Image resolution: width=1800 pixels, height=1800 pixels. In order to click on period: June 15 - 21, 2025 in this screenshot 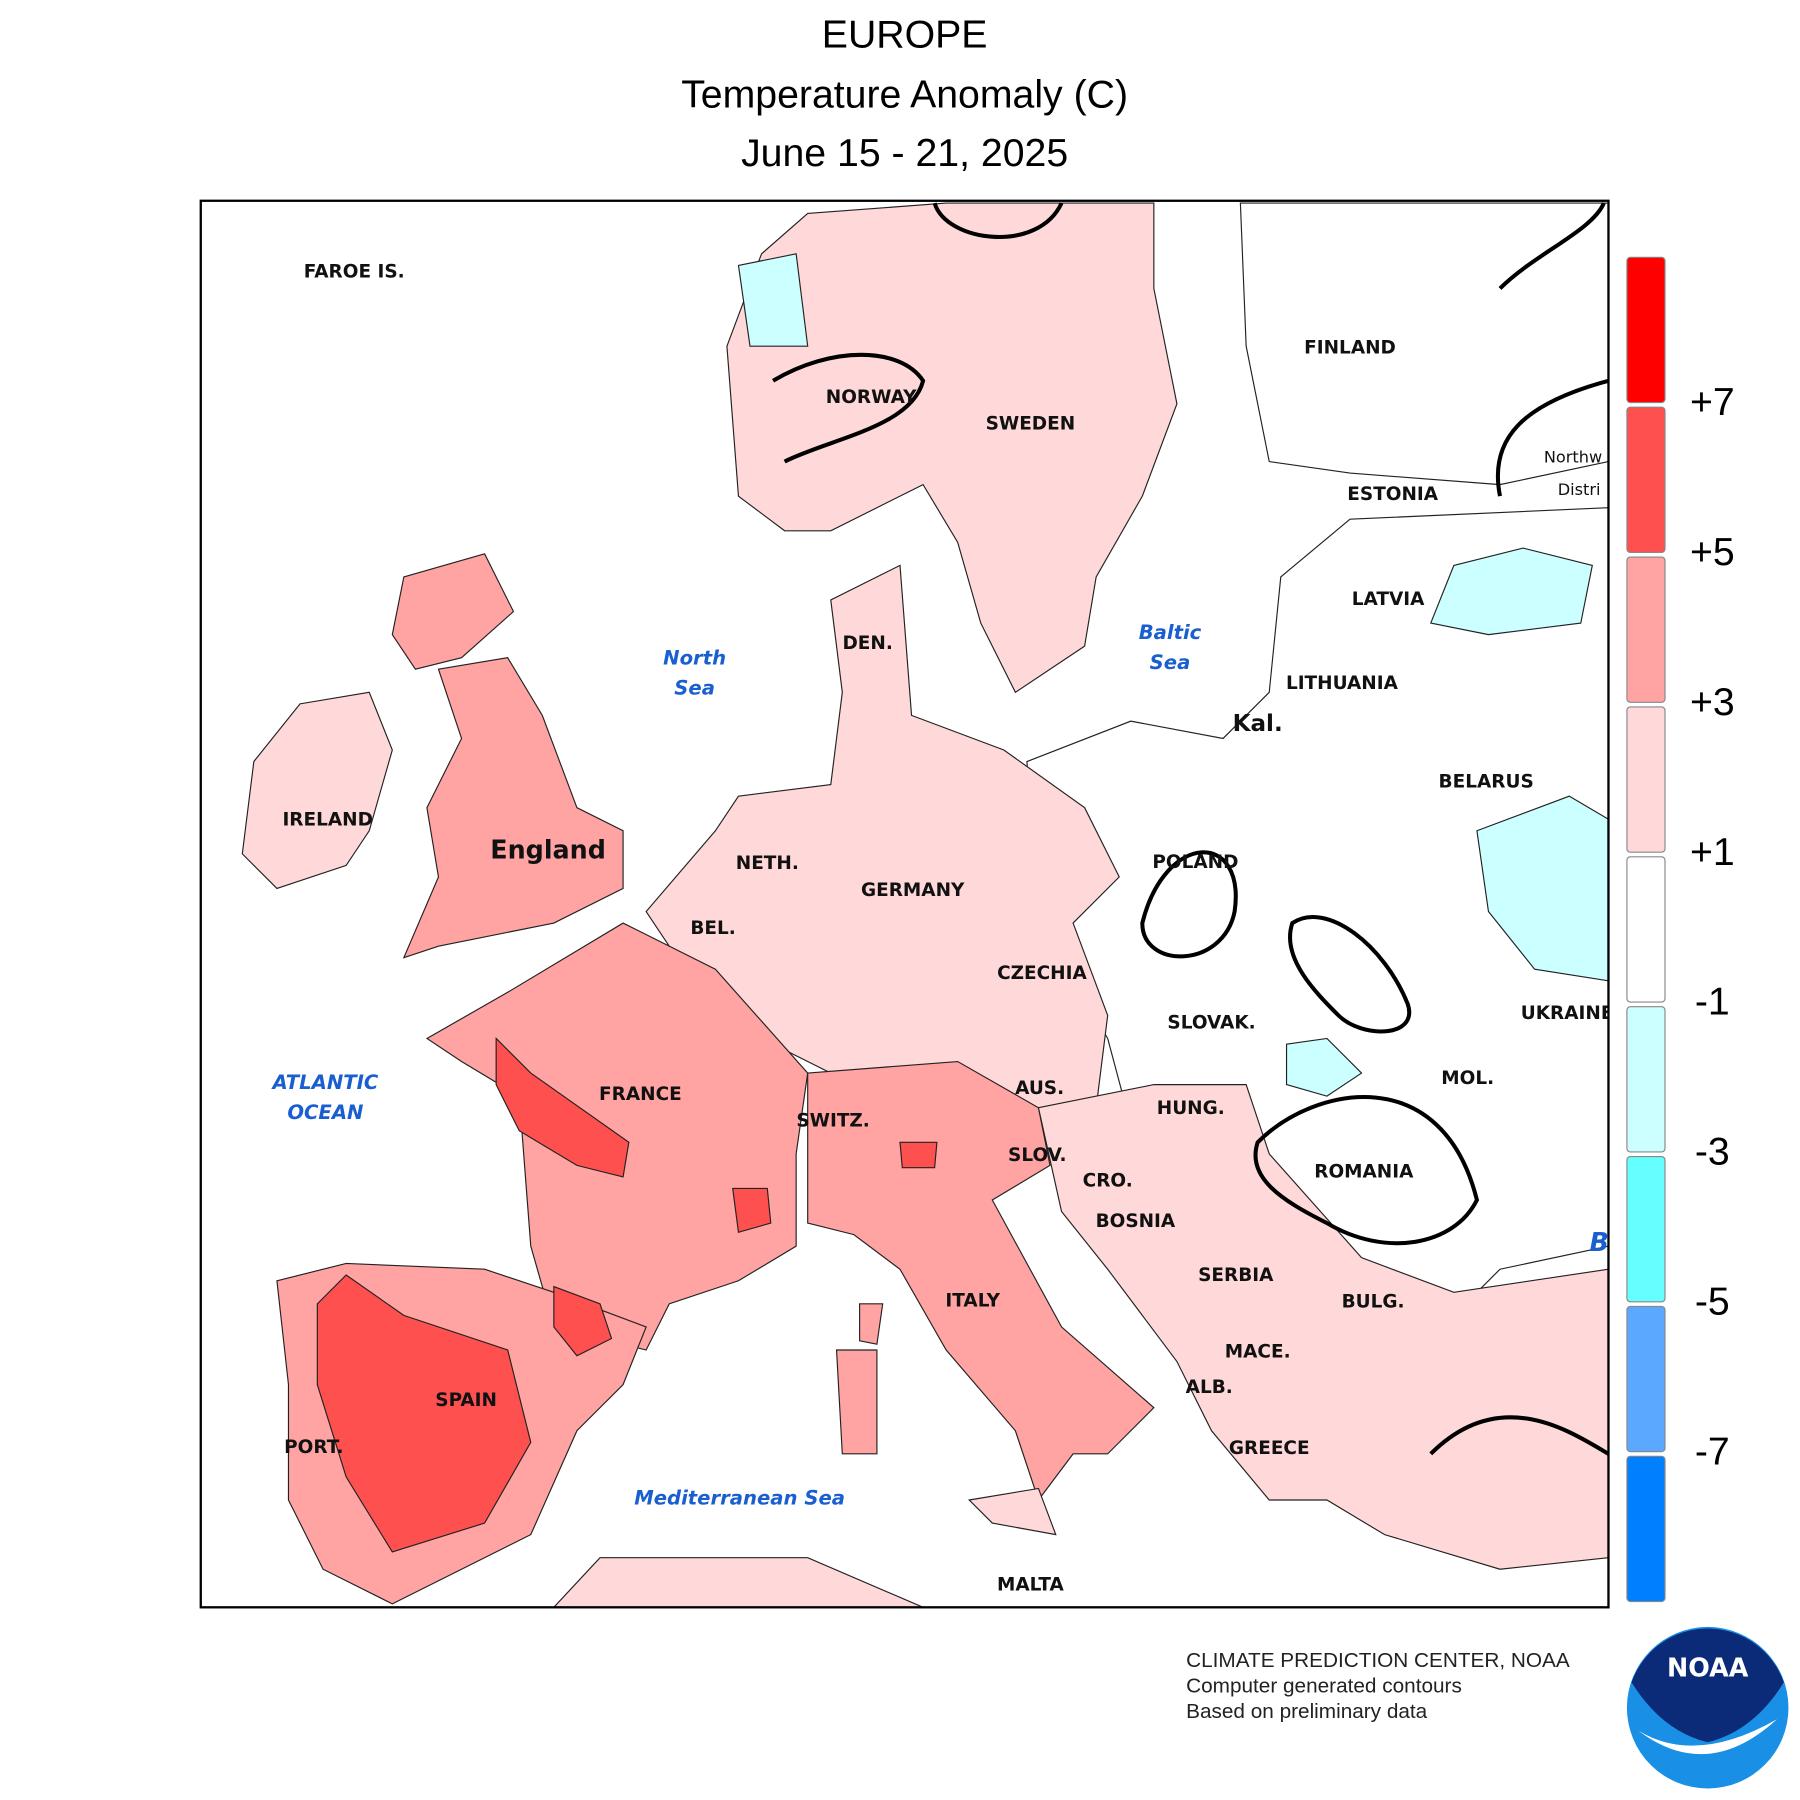, I will do `click(904, 153)`.